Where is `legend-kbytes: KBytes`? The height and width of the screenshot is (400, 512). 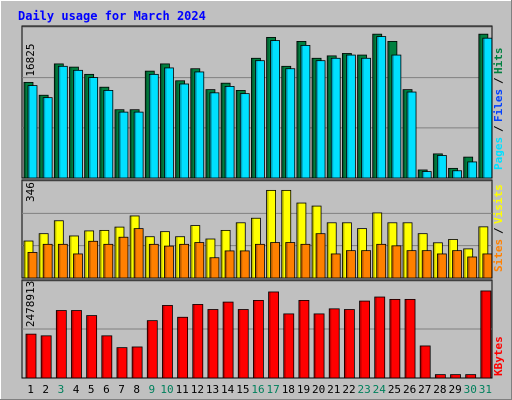
legend-kbytes: KBytes is located at coordinates (498, 356).